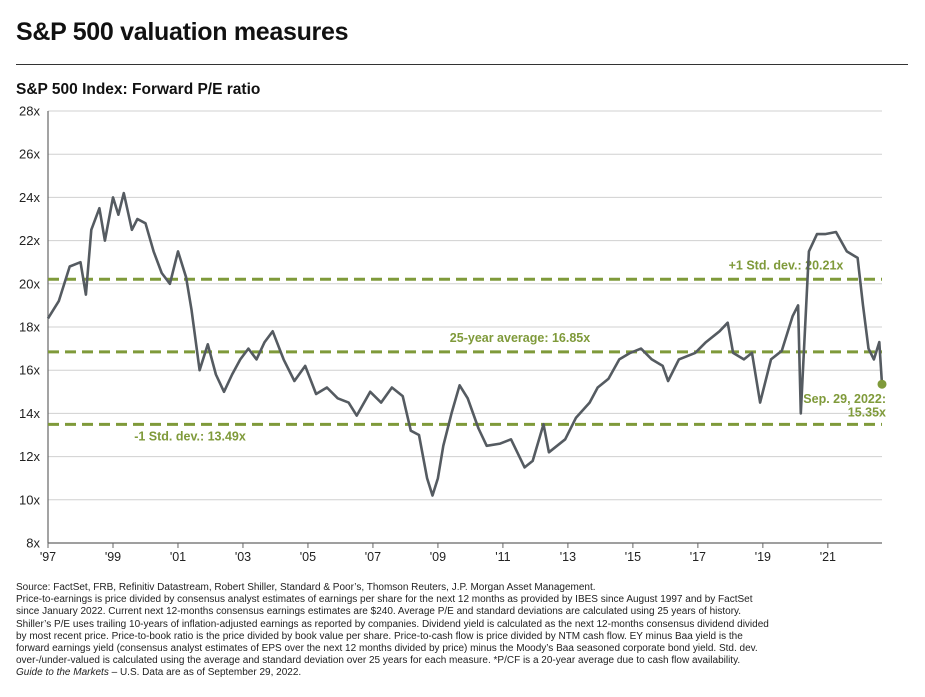  I want to click on y-tick-label: 18x, so click(29, 327).